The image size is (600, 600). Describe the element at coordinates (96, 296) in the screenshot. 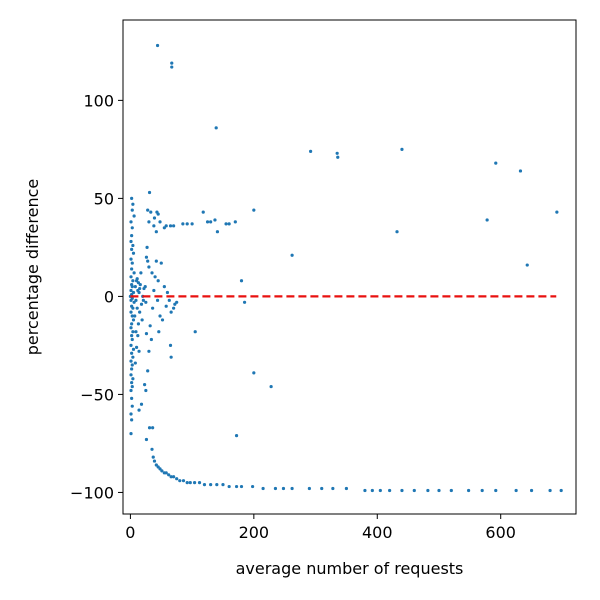

I see `y-axis-ticks: −100 −50 0 50 100` at that location.